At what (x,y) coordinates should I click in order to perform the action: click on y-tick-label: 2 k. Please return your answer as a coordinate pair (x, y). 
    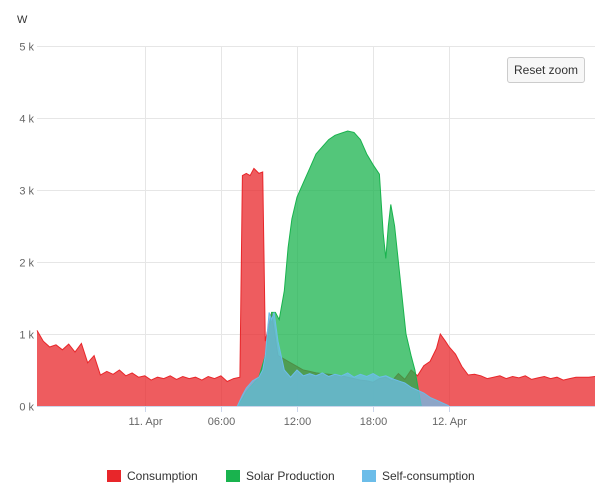
    Looking at the image, I should click on (26, 264).